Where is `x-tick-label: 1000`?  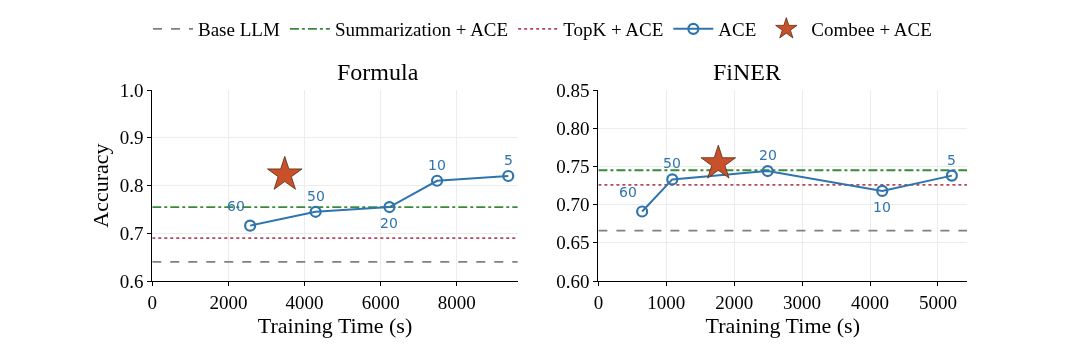
x-tick-label: 1000 is located at coordinates (666, 302).